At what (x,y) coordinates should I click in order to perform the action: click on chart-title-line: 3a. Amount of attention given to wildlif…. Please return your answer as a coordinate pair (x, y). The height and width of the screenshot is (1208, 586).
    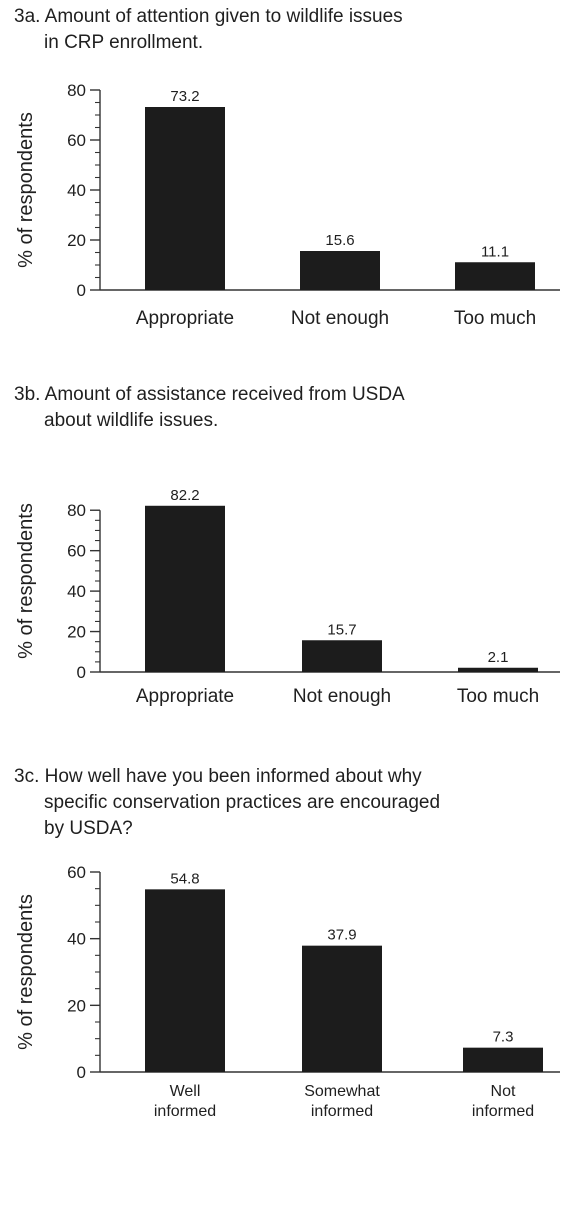
    Looking at the image, I should click on (208, 16).